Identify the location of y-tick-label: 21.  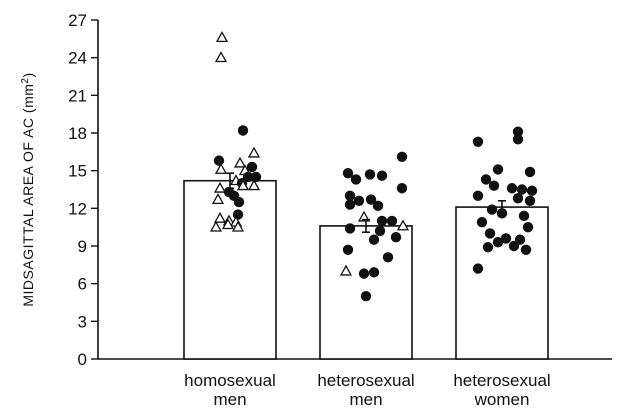
(77, 95).